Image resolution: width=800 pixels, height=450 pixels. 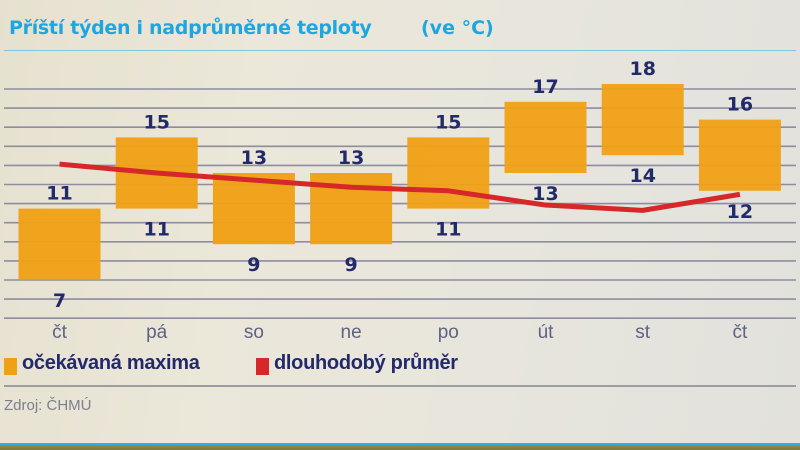 What do you see at coordinates (400, 50) in the screenshot?
I see `title-divider` at bounding box center [400, 50].